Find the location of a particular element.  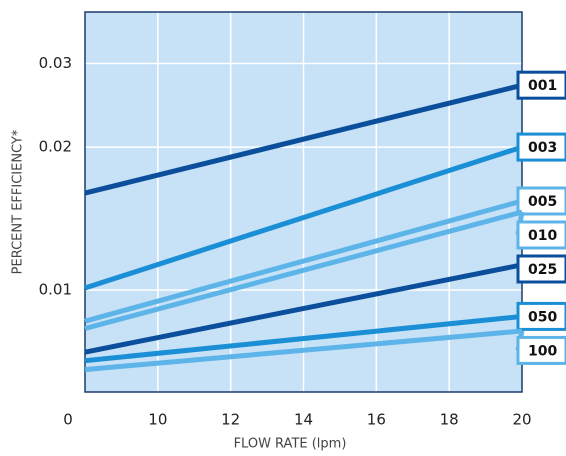

x-tick-label: 0 is located at coordinates (68, 420).